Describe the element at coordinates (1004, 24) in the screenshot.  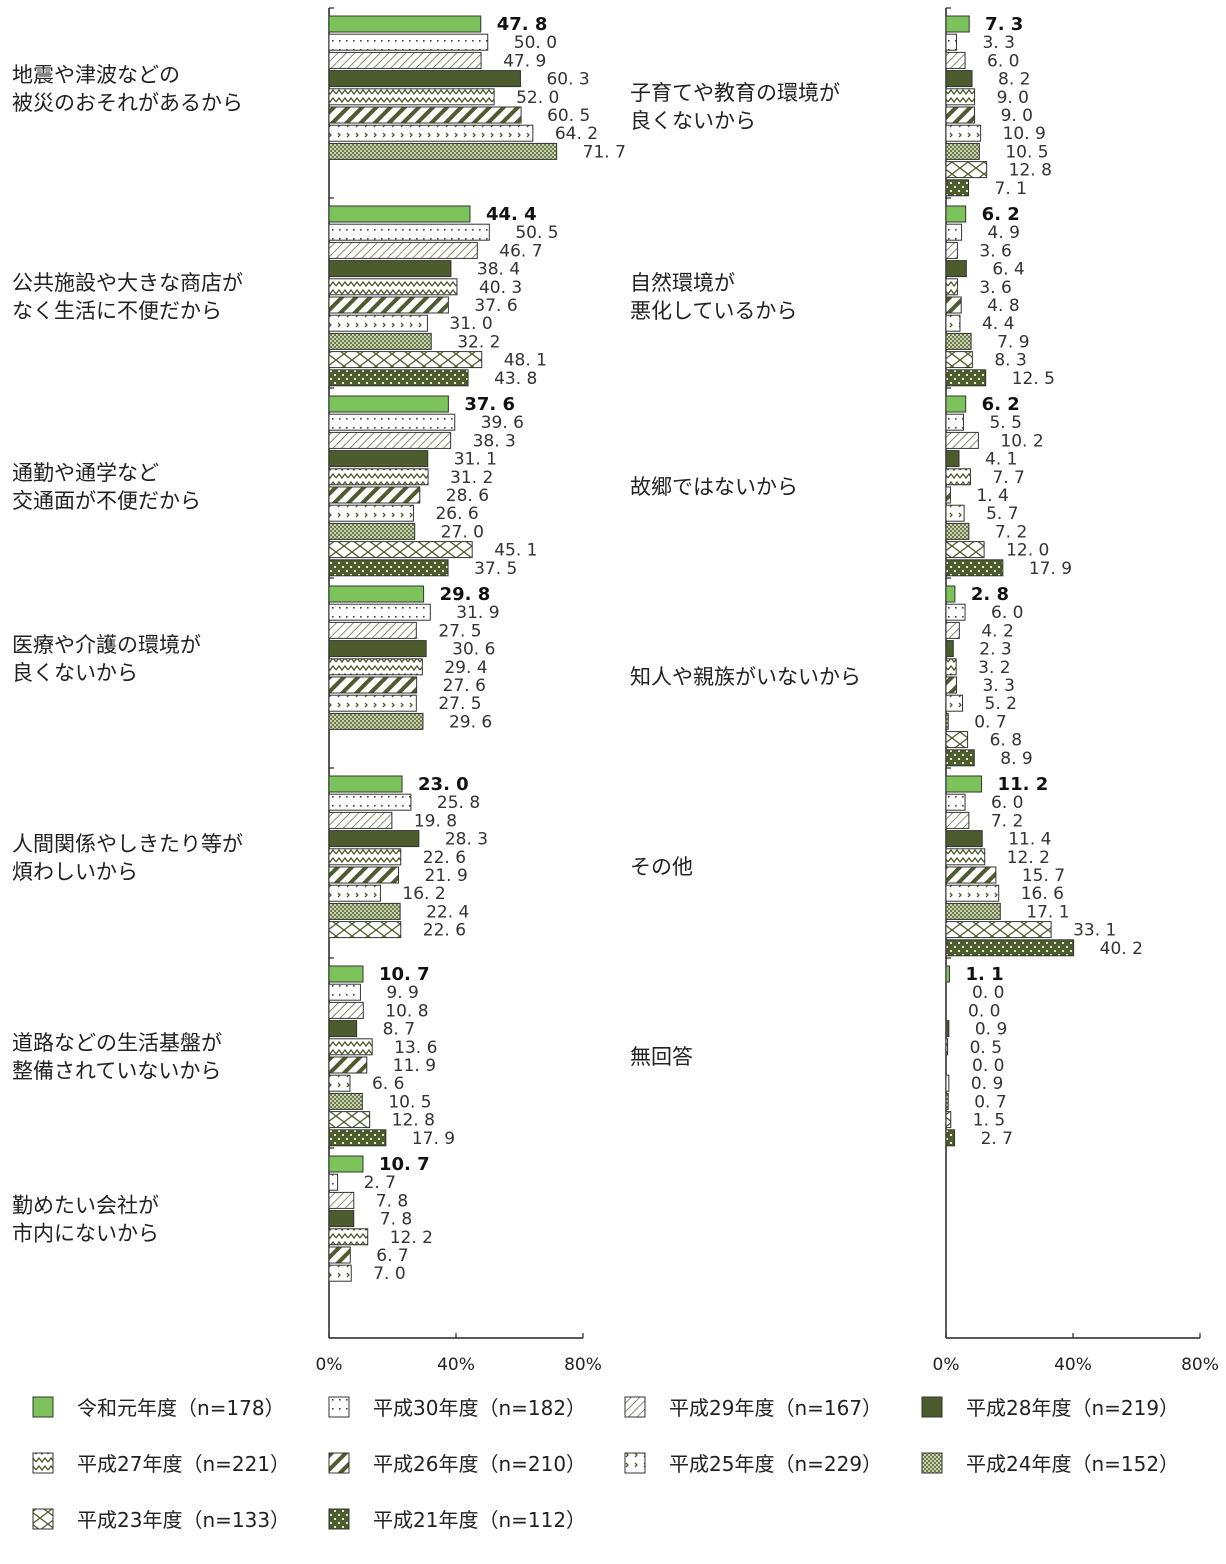
I see `data-label: 7. 3` at that location.